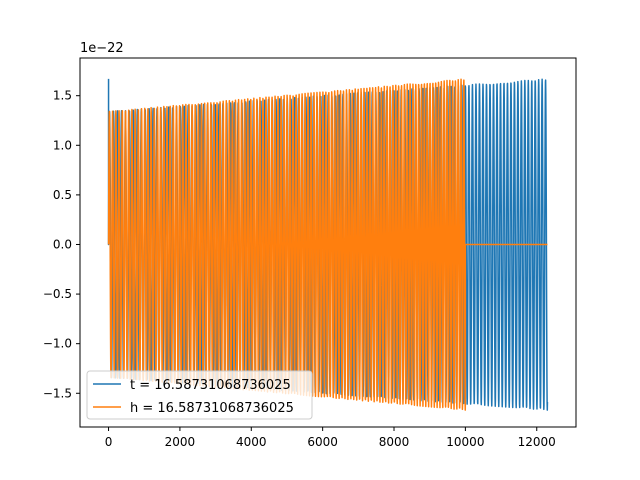  I want to click on x-tick-label: 12000, so click(537, 442).